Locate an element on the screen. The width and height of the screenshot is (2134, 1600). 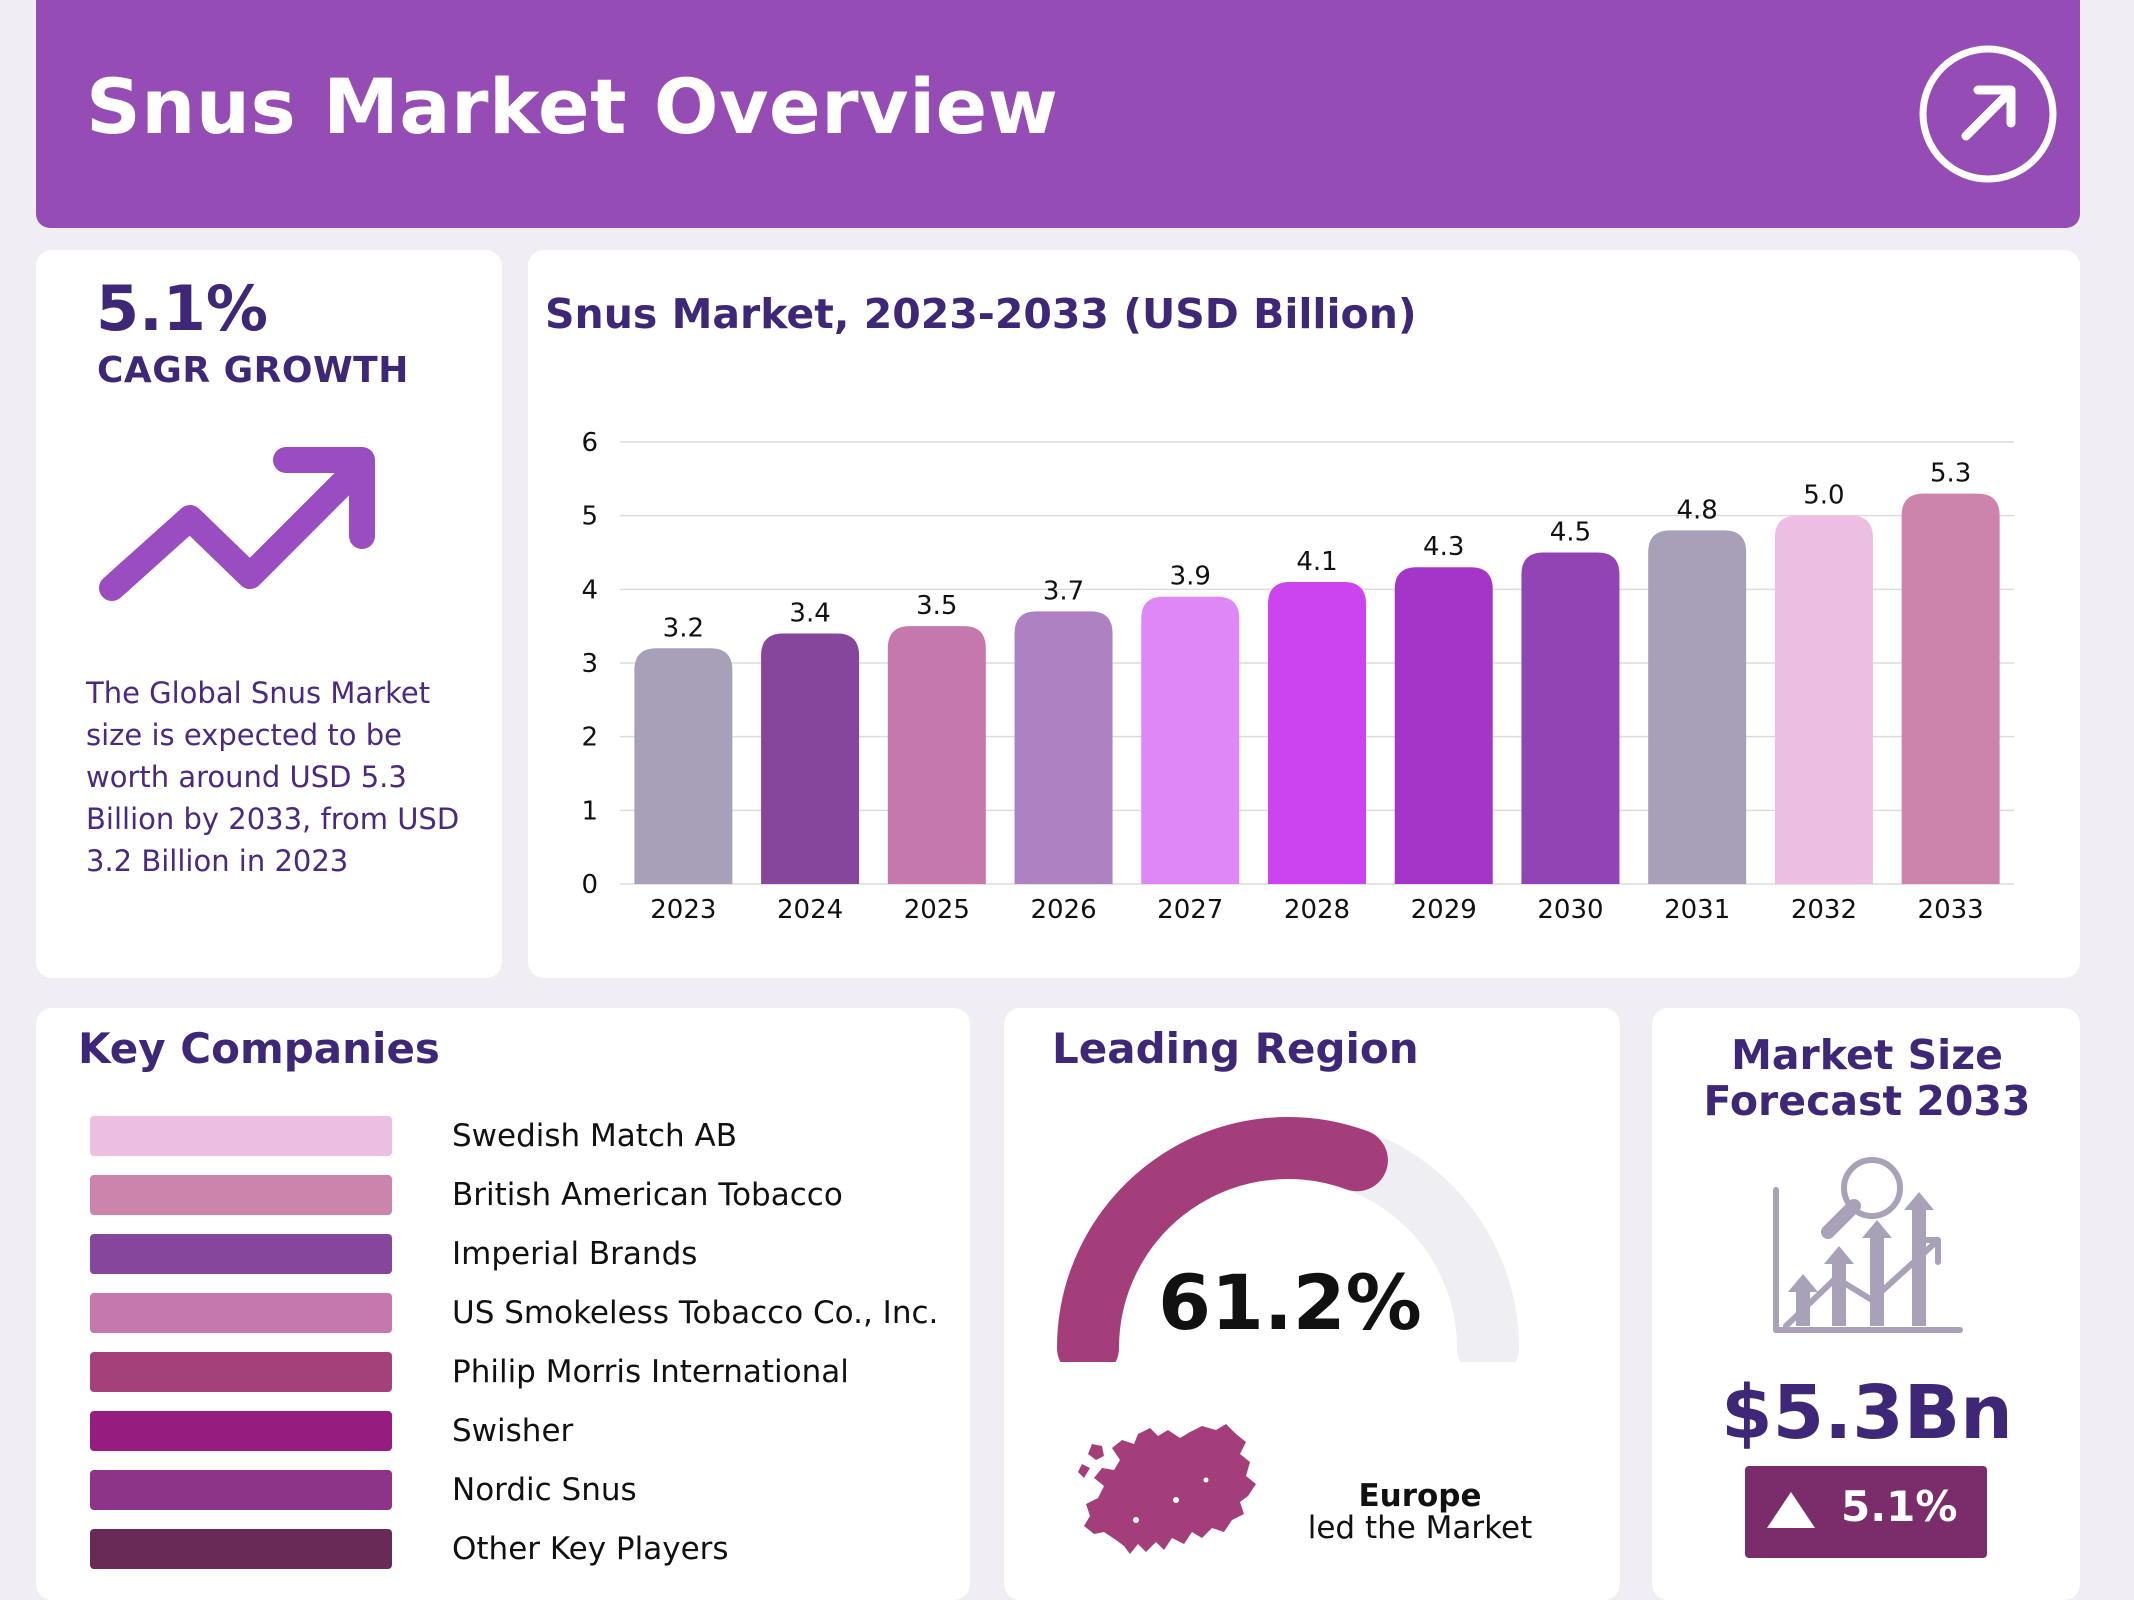
leading-region-title: Leading Region is located at coordinates (1235, 1048).